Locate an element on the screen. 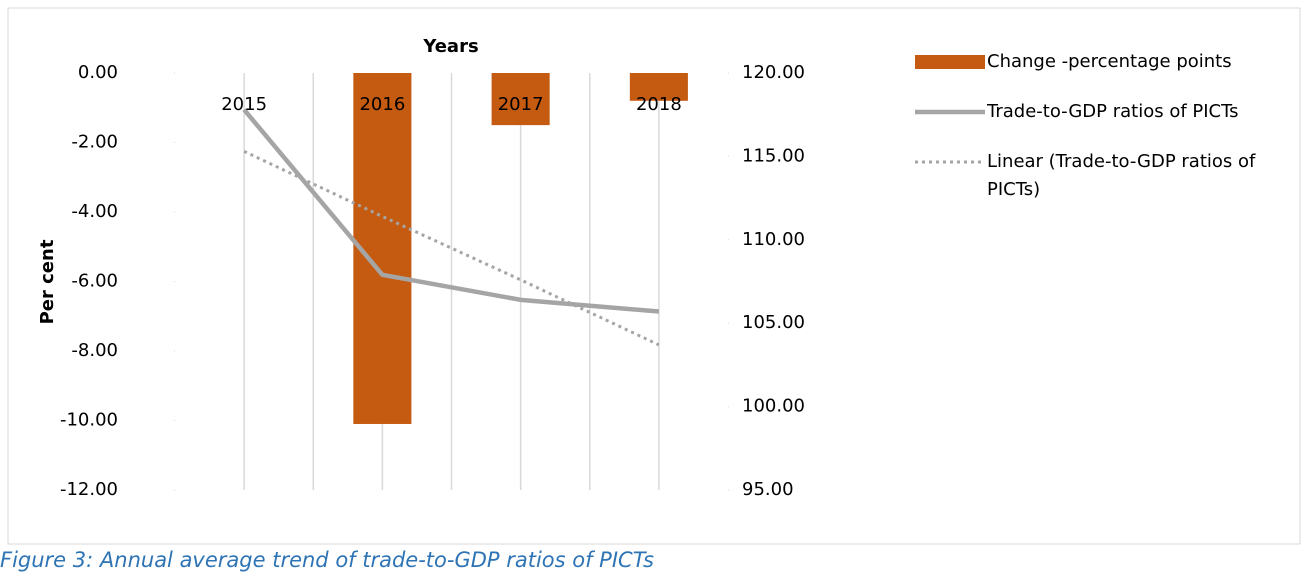 Image resolution: width=1309 pixels, height=572 pixels. y-tick-label: -12.00 is located at coordinates (89, 489).